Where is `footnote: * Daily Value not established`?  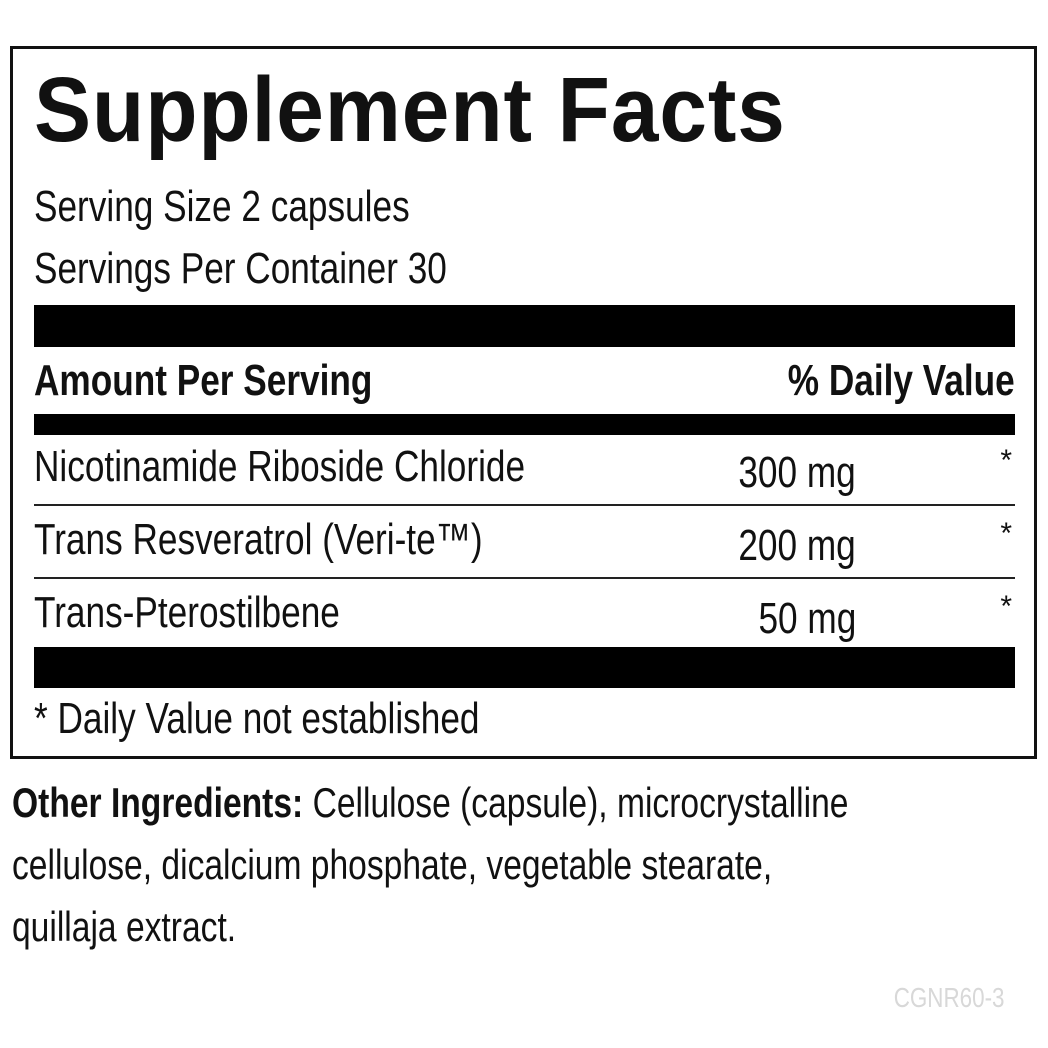 footnote: * Daily Value not established is located at coordinates (312, 719).